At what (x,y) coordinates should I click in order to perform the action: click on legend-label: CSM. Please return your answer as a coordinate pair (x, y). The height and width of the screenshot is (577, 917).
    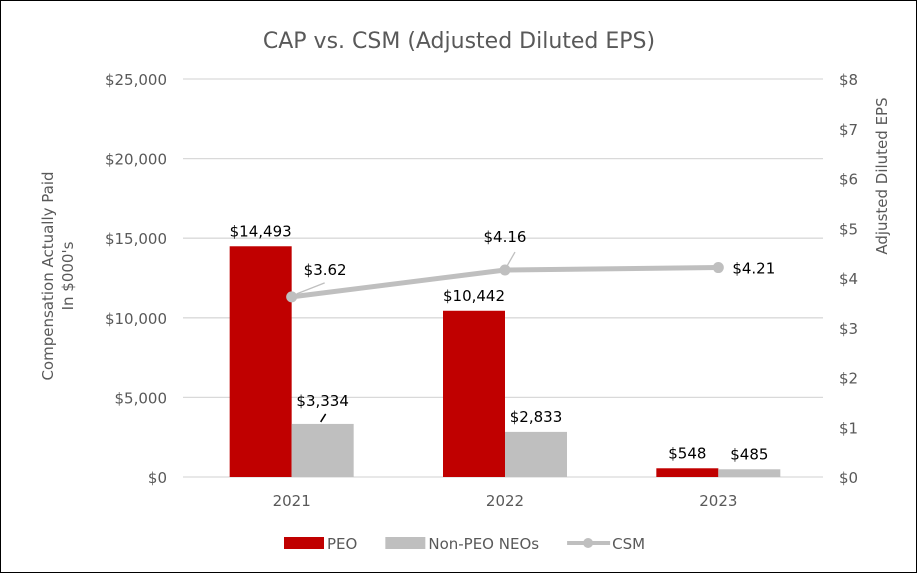
    Looking at the image, I should click on (628, 544).